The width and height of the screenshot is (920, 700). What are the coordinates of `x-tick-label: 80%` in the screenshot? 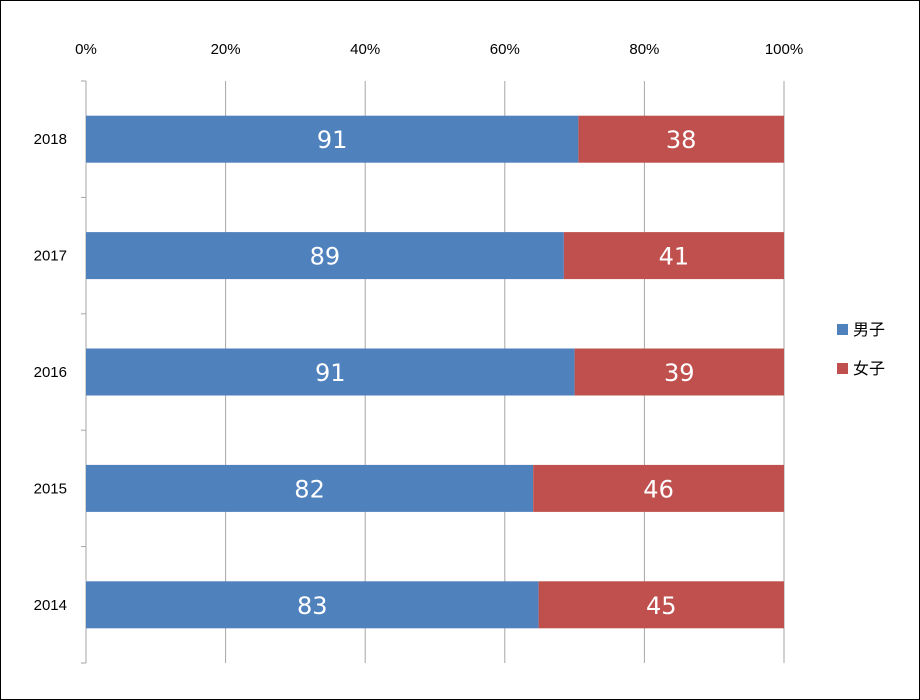 It's located at (644, 49).